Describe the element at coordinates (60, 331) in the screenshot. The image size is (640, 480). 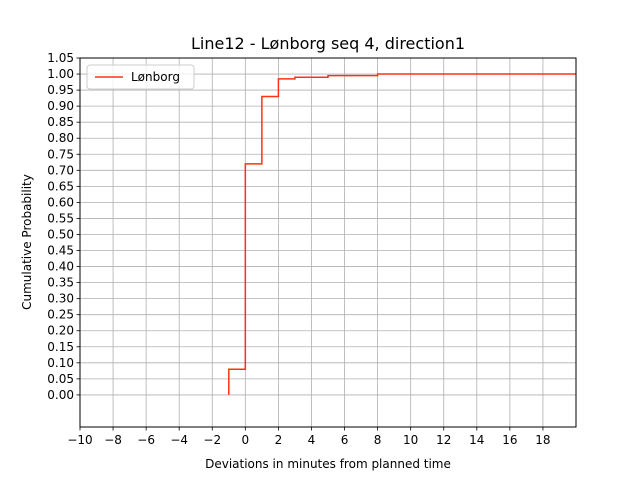
I see `y-tick-label: 0.20` at that location.